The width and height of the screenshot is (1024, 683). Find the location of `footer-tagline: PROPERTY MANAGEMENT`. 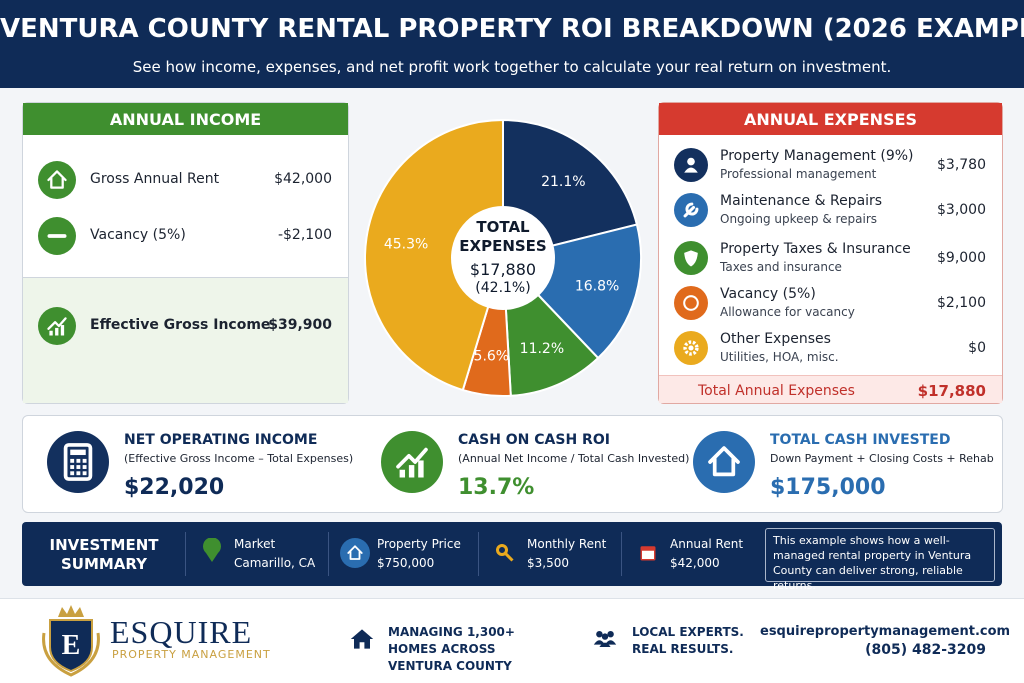

footer-tagline: PROPERTY MANAGEMENT is located at coordinates (191, 654).